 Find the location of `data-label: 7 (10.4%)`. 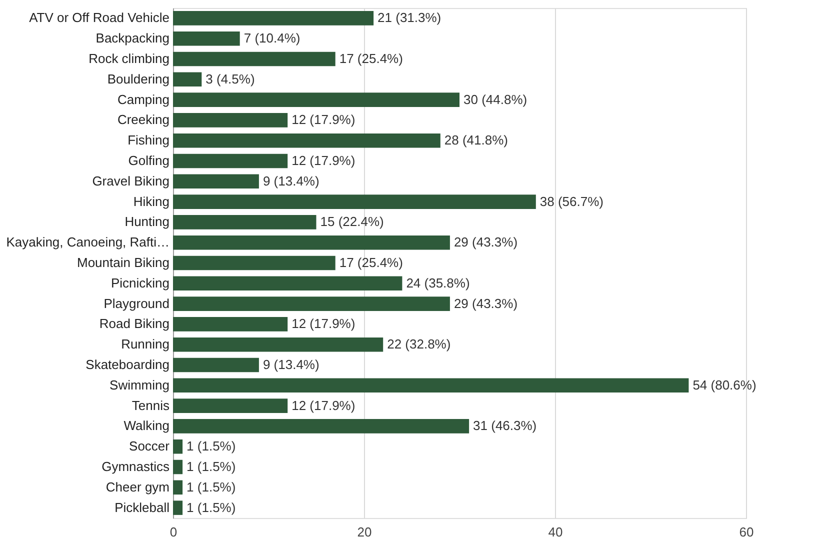

data-label: 7 (10.4%) is located at coordinates (272, 38).